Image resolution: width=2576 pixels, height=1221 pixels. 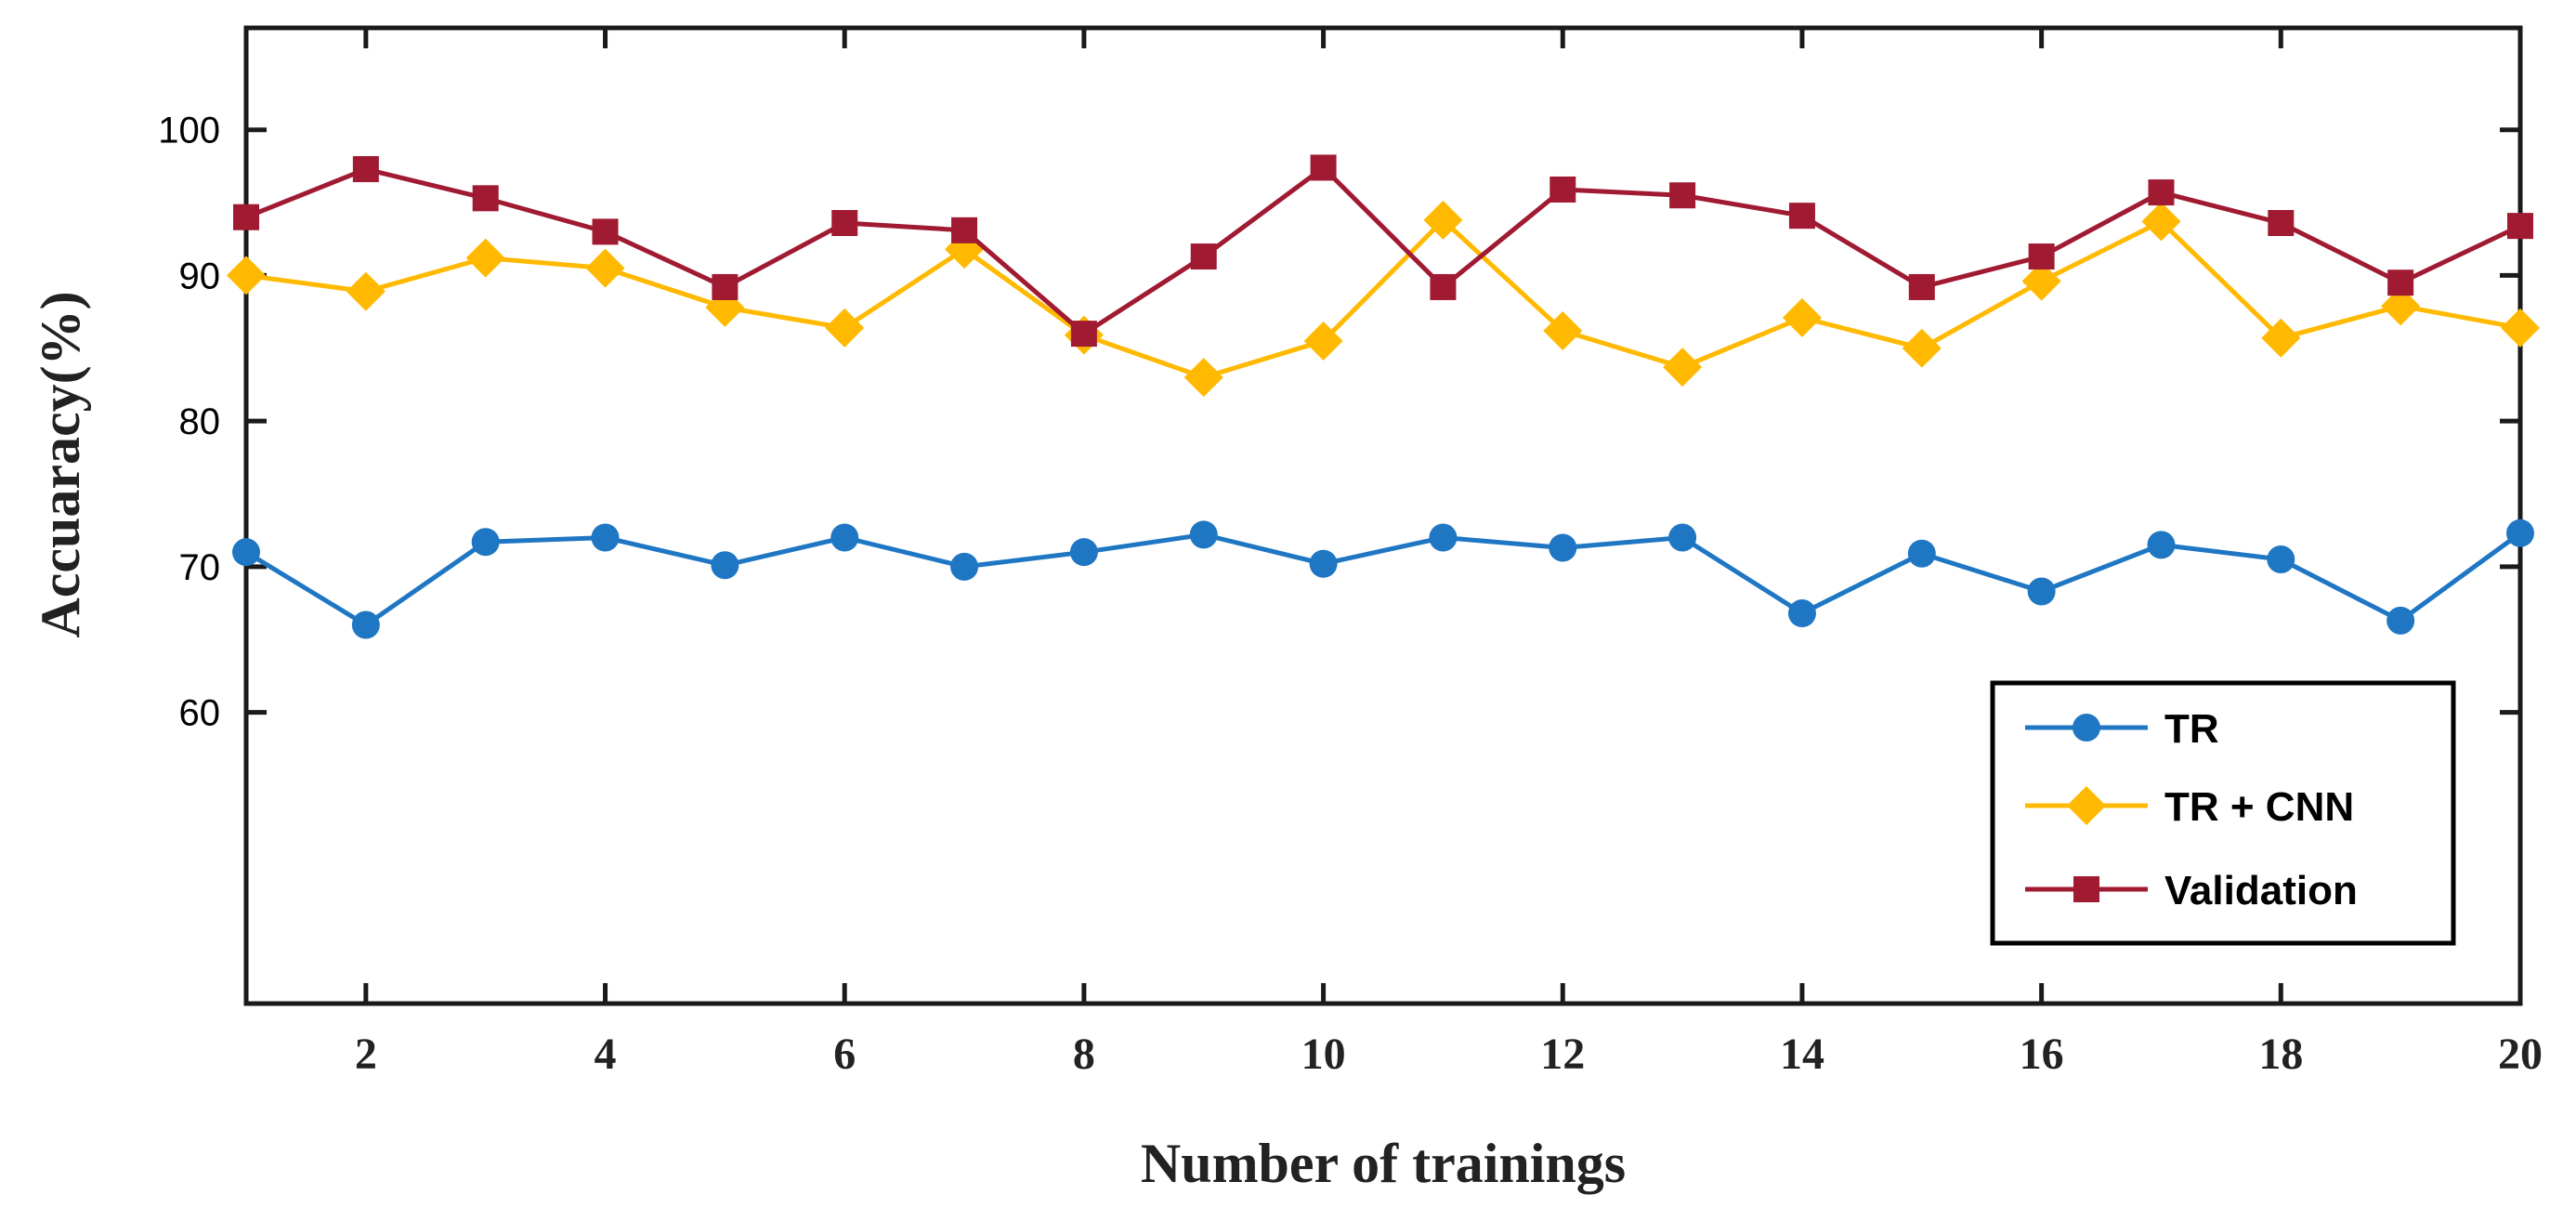 I want to click on y-tick-label: 90, so click(x=200, y=276).